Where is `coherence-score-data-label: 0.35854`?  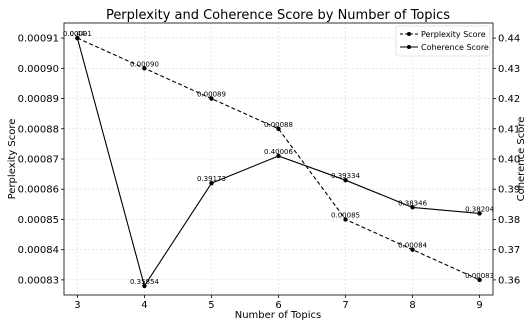
coherence-score-data-label: 0.35854 is located at coordinates (144, 282).